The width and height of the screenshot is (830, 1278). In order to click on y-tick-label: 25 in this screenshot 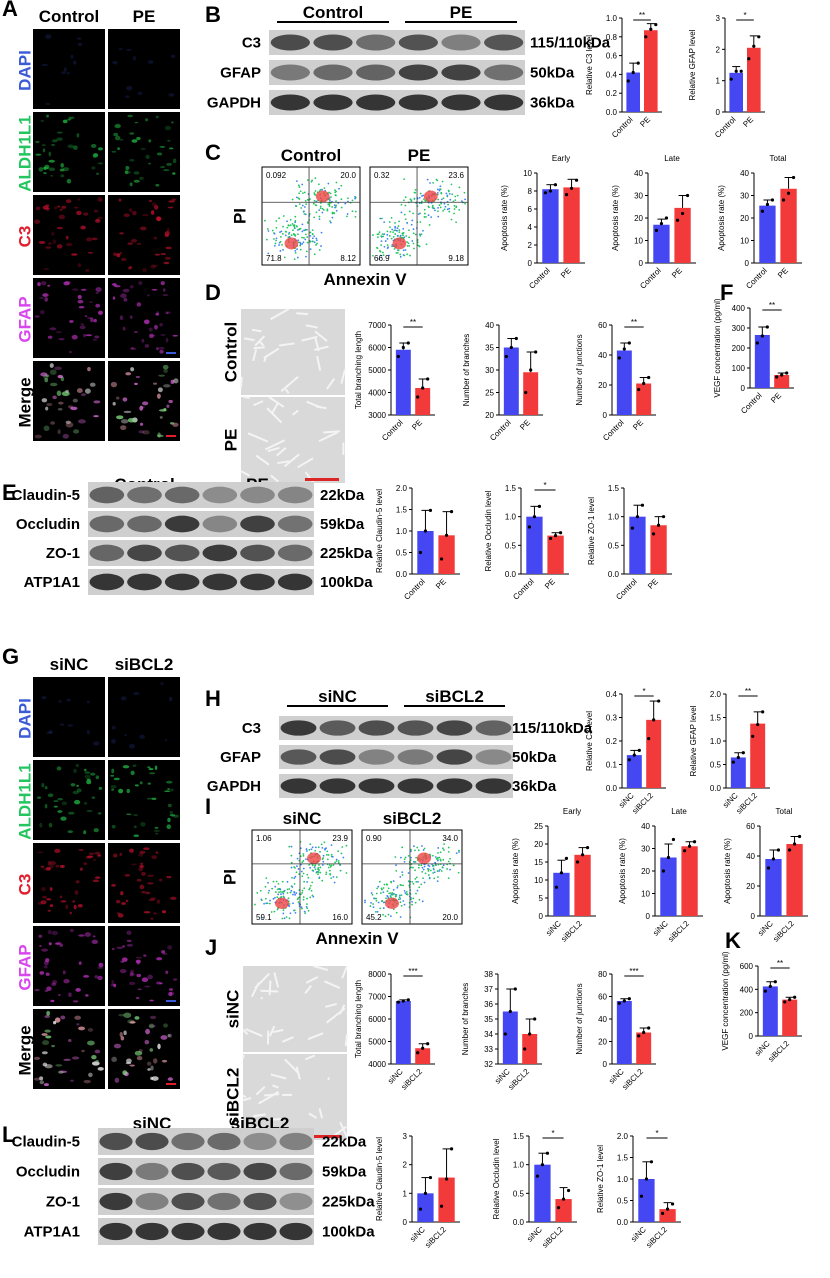, I will do `click(489, 393)`.